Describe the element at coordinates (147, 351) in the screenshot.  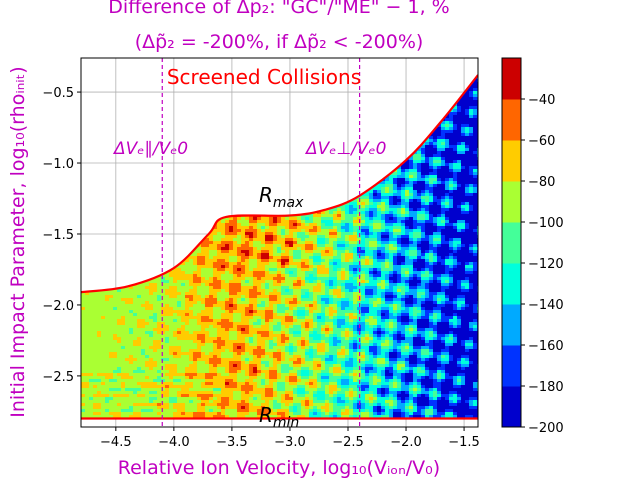
I see `contour-cell-2065` at that location.